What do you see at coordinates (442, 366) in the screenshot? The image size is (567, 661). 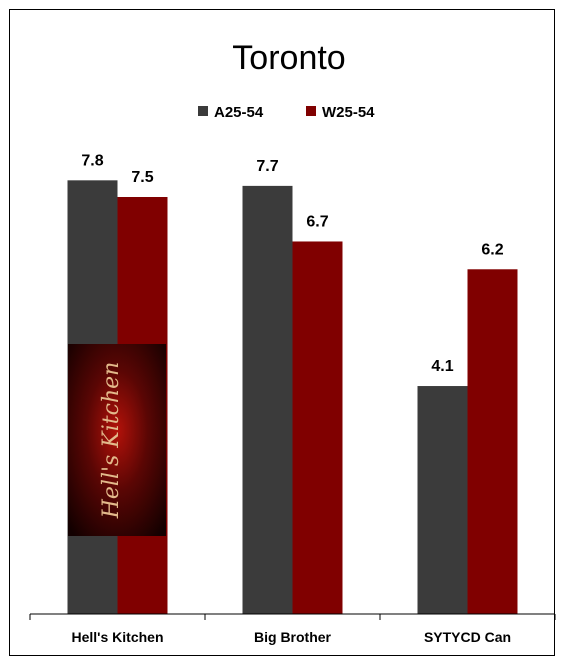 I see `data-label-a25-54-sytycd-can: 4.1` at bounding box center [442, 366].